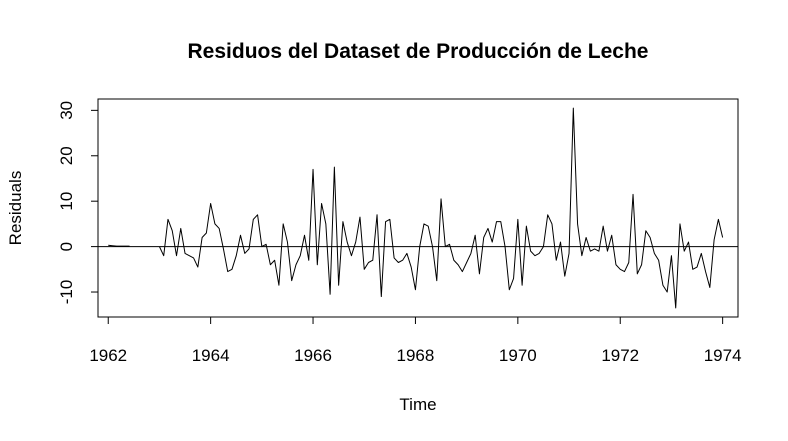 This screenshot has width=788, height=441. What do you see at coordinates (15, 208) in the screenshot?
I see `y-axis-label: Residuals` at bounding box center [15, 208].